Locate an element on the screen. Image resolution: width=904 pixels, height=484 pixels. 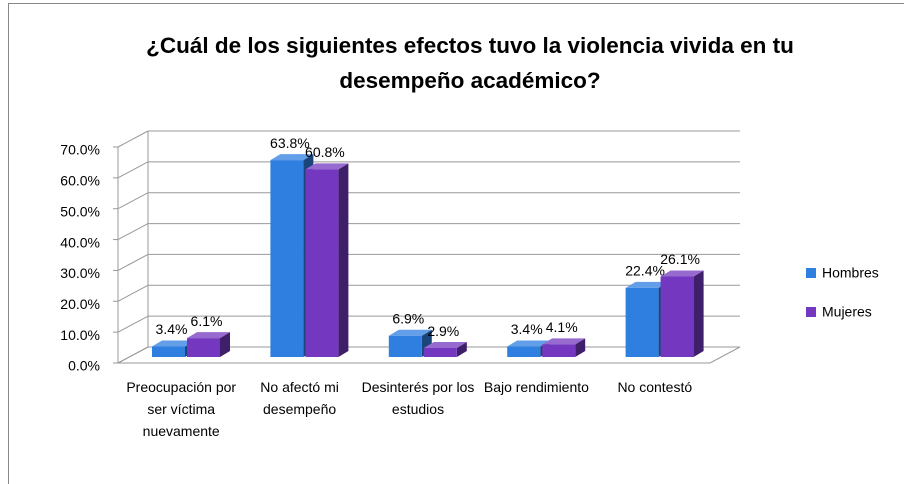
x-tick-label: Preocupación por ser víctima nuevamente is located at coordinates (181, 409).